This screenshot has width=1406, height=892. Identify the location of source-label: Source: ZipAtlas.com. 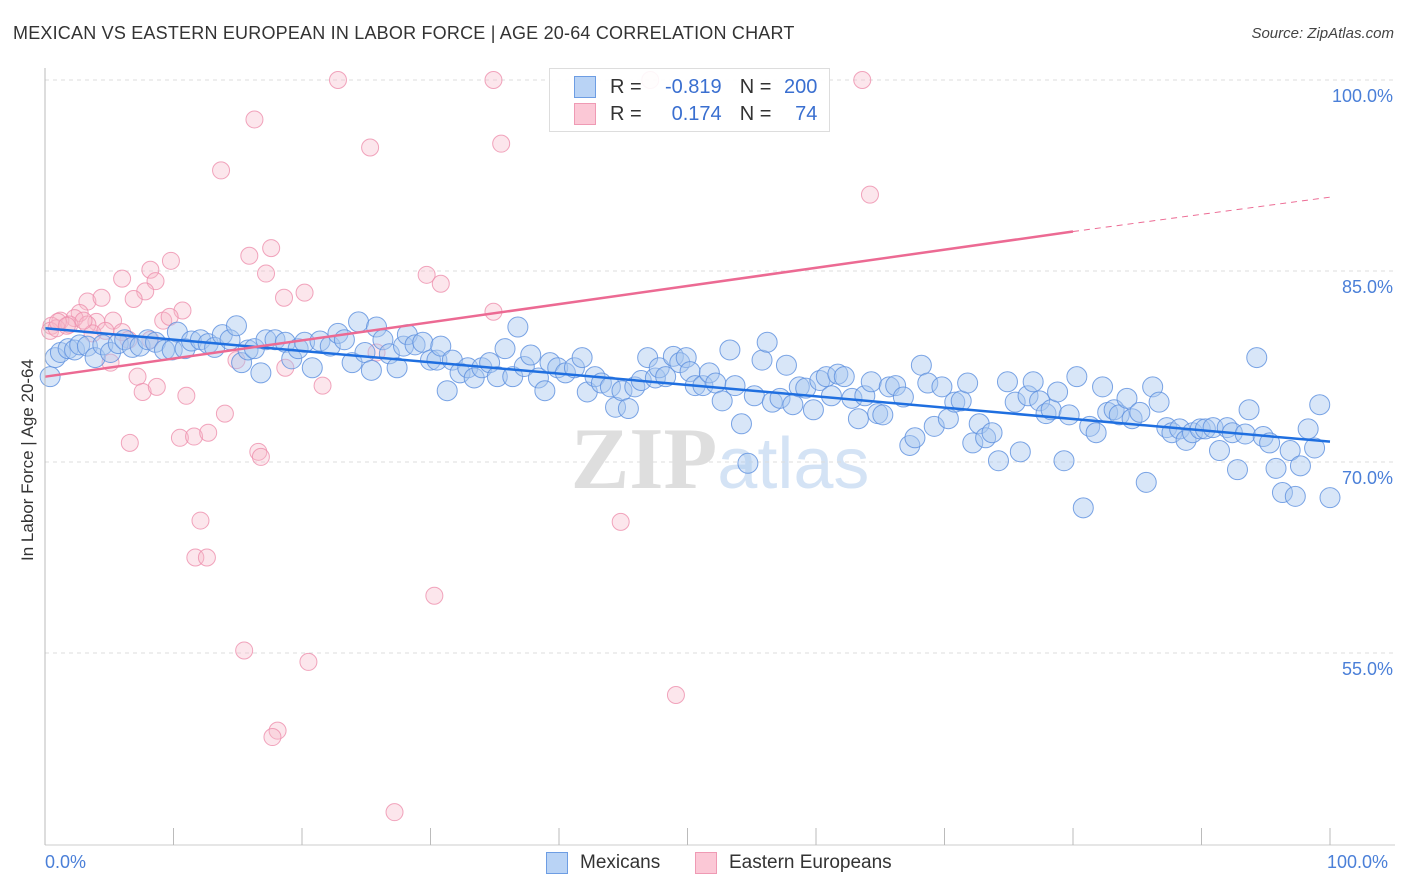
(1322, 33).